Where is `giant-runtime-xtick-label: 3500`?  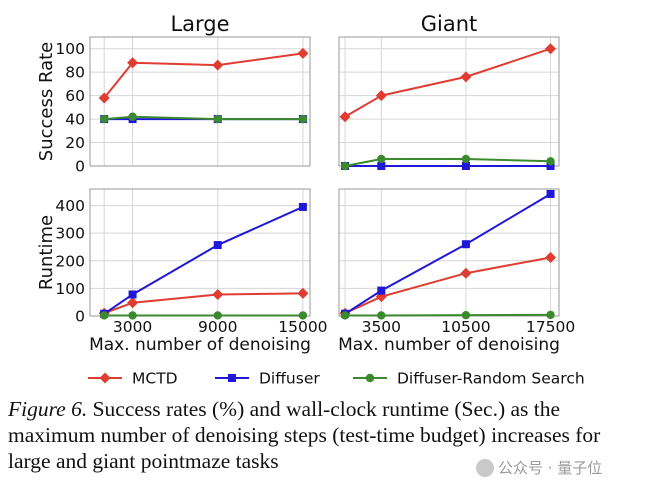
giant-runtime-xtick-label: 3500 is located at coordinates (381, 327).